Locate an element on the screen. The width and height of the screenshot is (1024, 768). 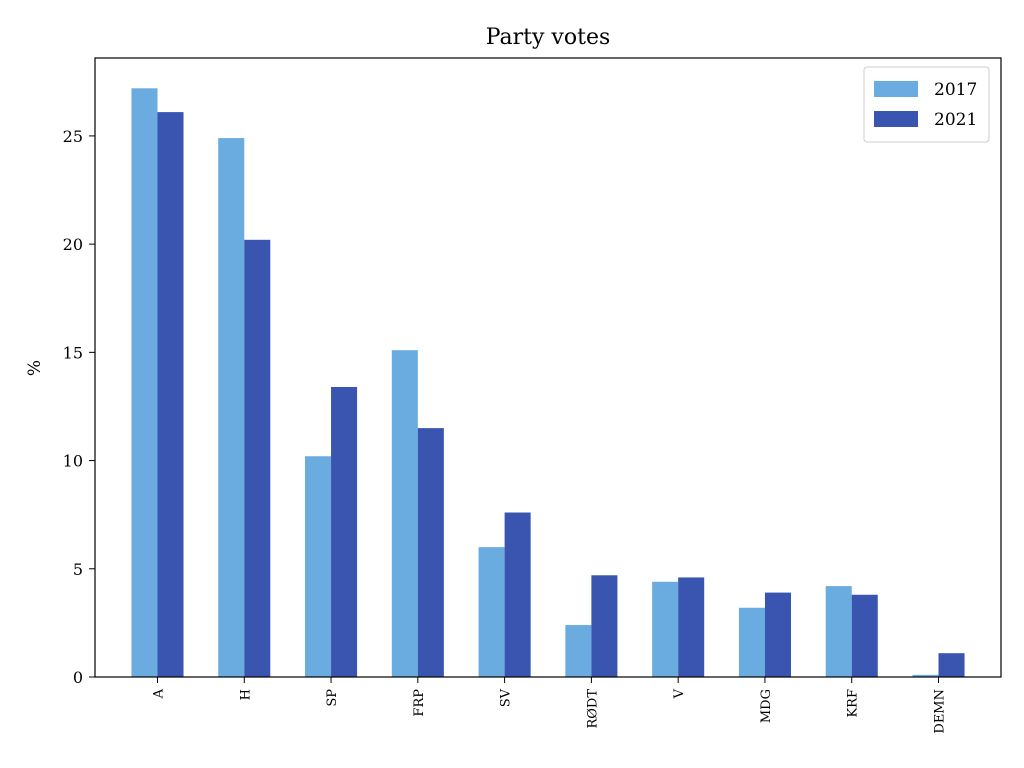
legend-label-2017: 2017 is located at coordinates (955, 90).